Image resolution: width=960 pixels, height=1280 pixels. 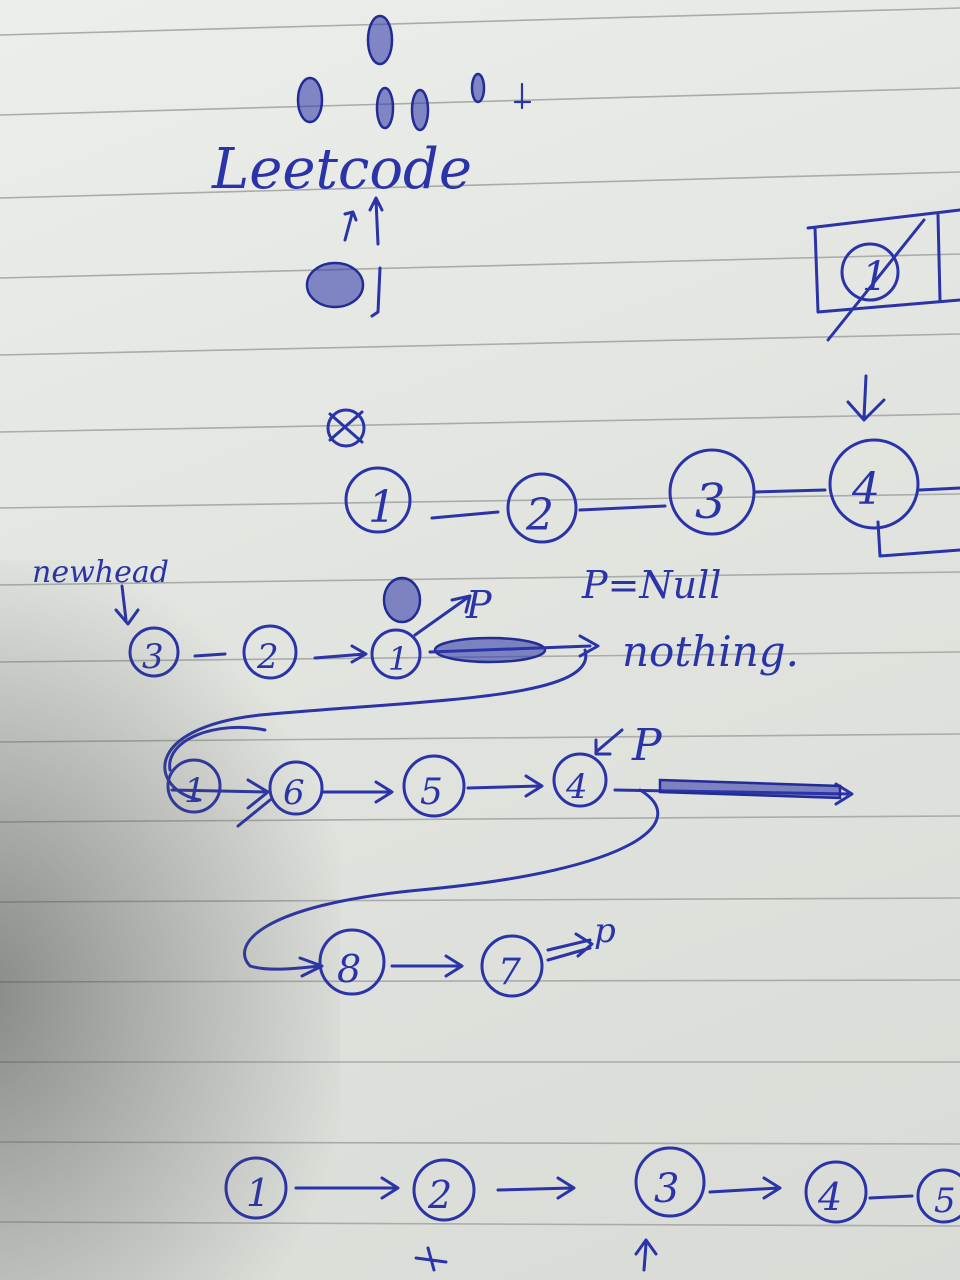 What do you see at coordinates (344, 257) in the screenshot?
I see `heading-arrows` at bounding box center [344, 257].